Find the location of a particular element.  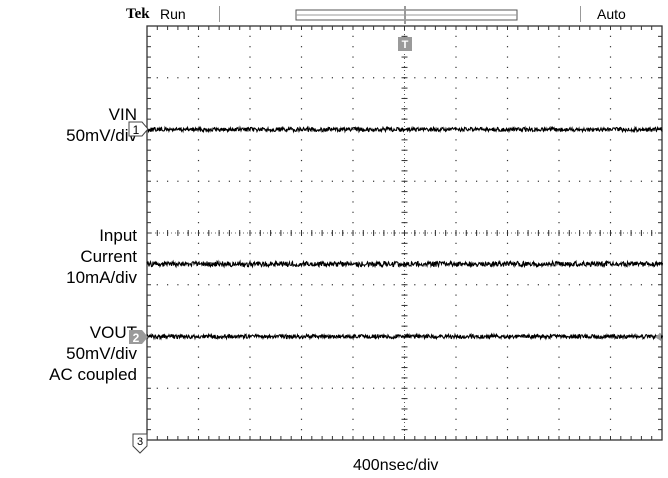

coupling-note: AC coupled is located at coordinates (93, 374).